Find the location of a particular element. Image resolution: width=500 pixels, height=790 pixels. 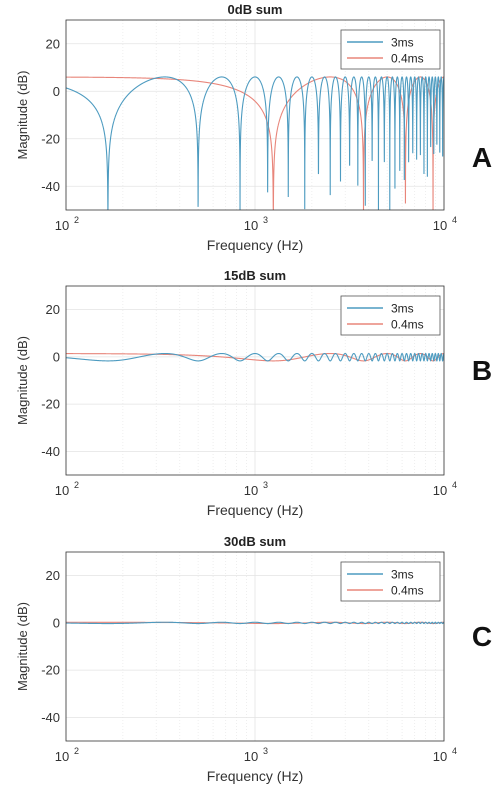

chart-title: 15dB sum is located at coordinates (255, 275).